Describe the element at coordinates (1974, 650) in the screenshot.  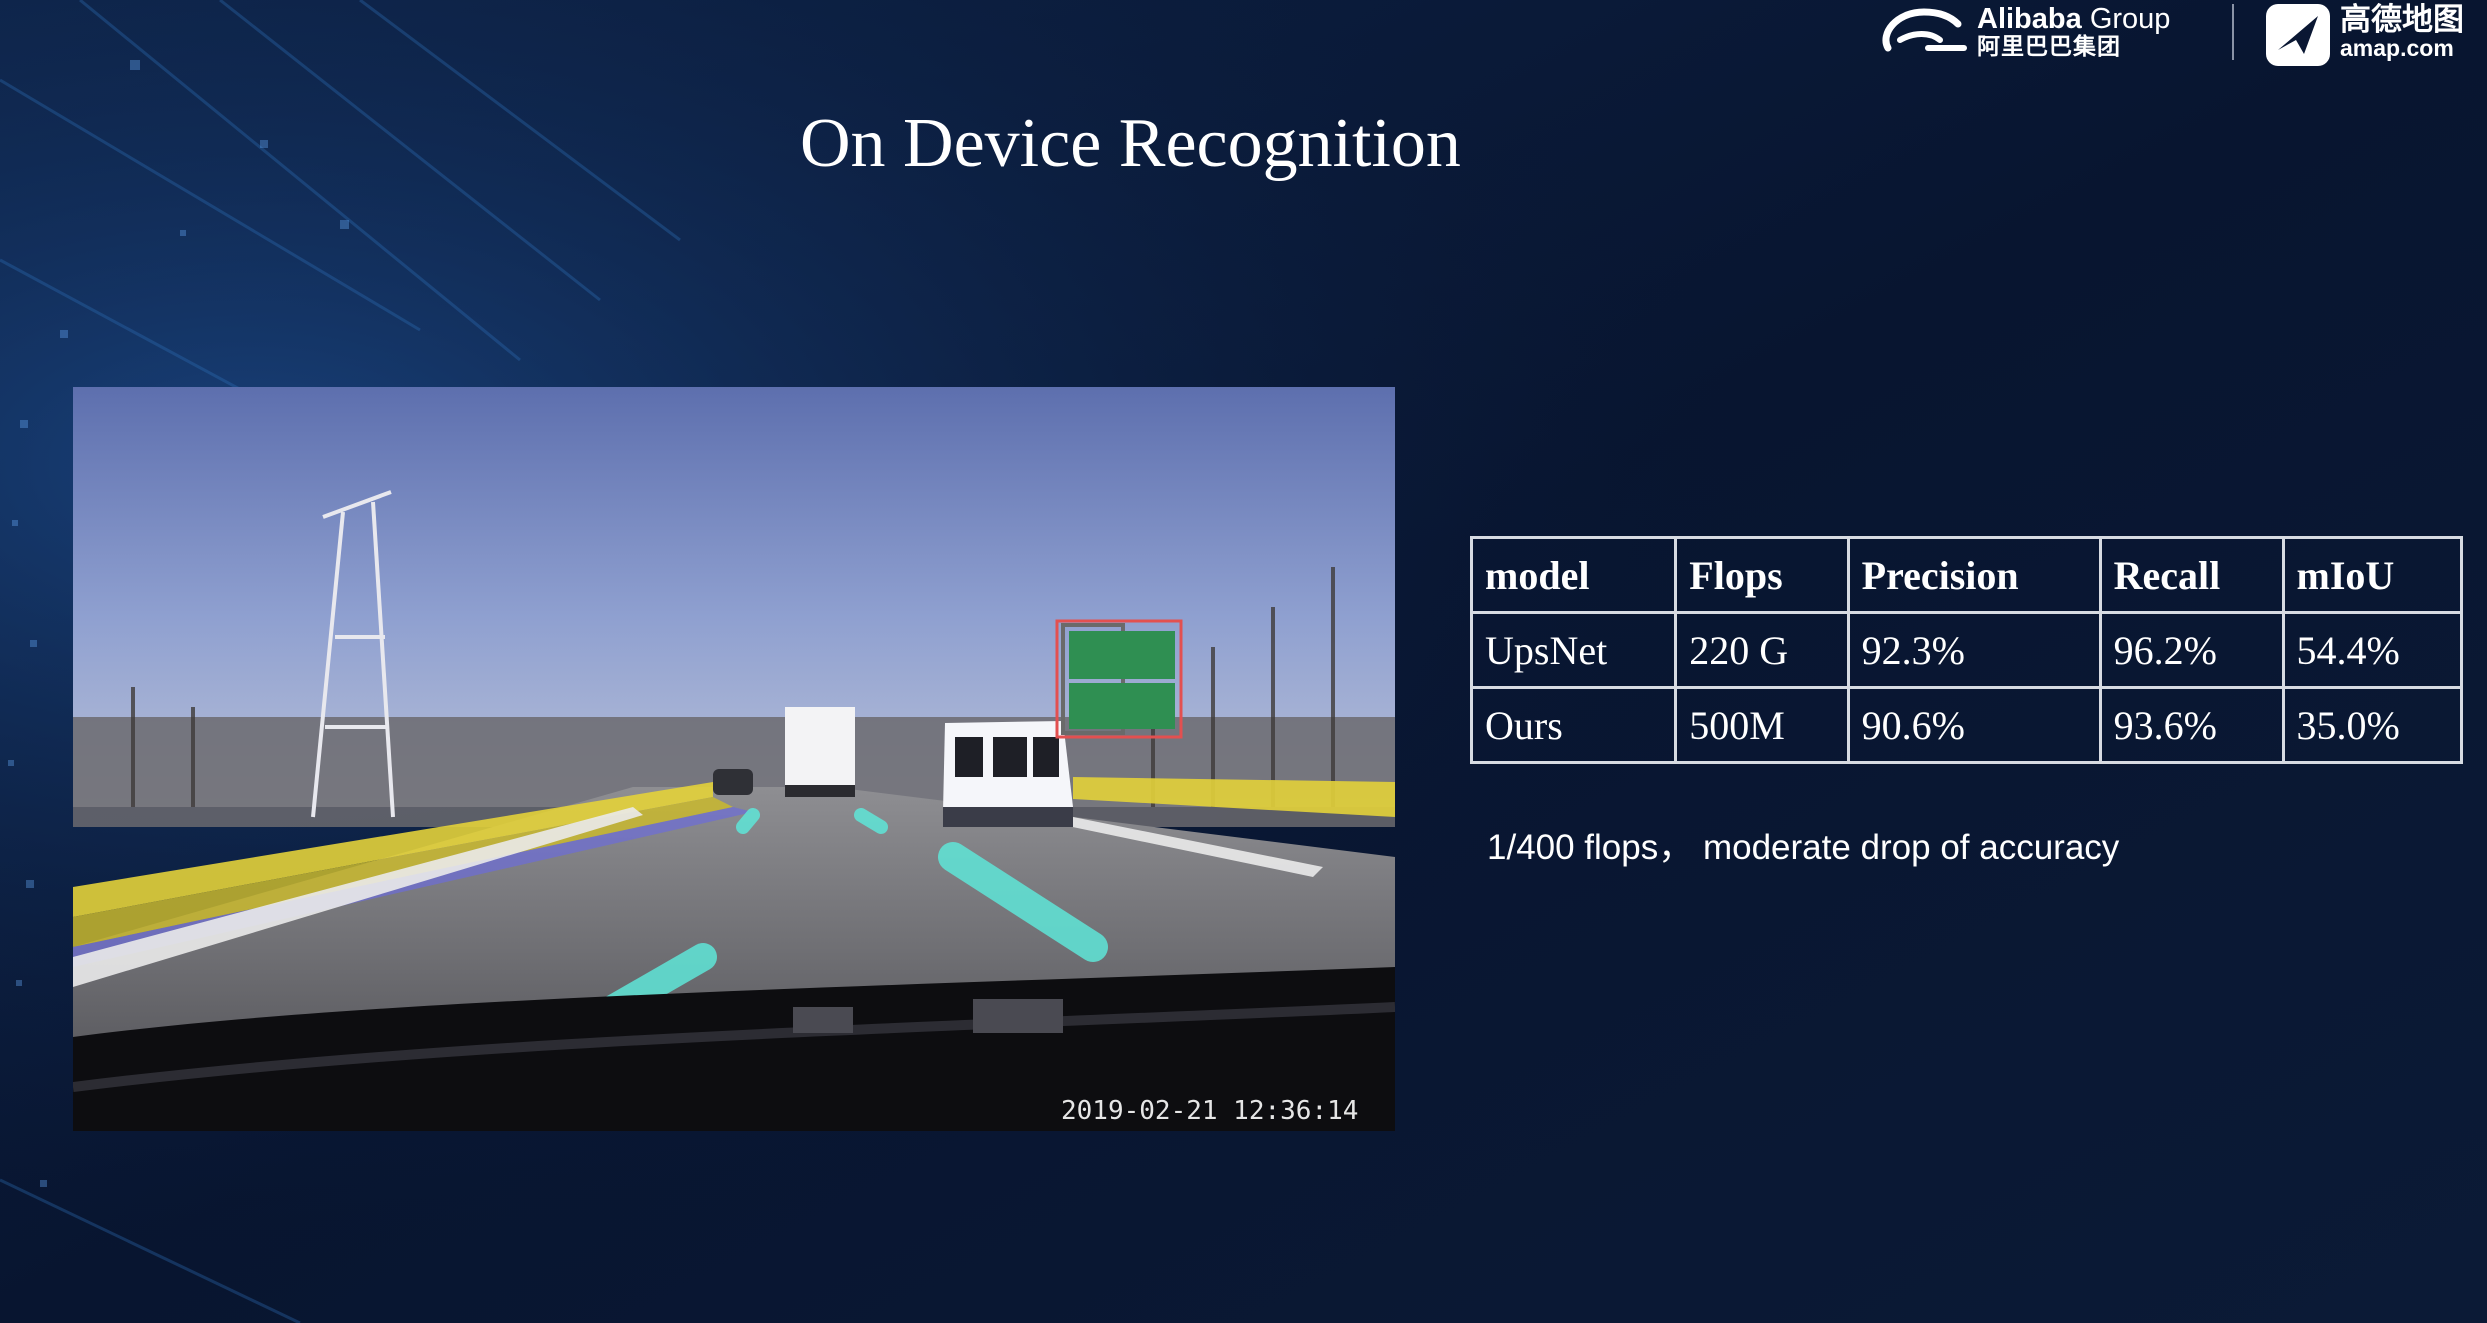
I see `cell-precision: 92.3%` at that location.